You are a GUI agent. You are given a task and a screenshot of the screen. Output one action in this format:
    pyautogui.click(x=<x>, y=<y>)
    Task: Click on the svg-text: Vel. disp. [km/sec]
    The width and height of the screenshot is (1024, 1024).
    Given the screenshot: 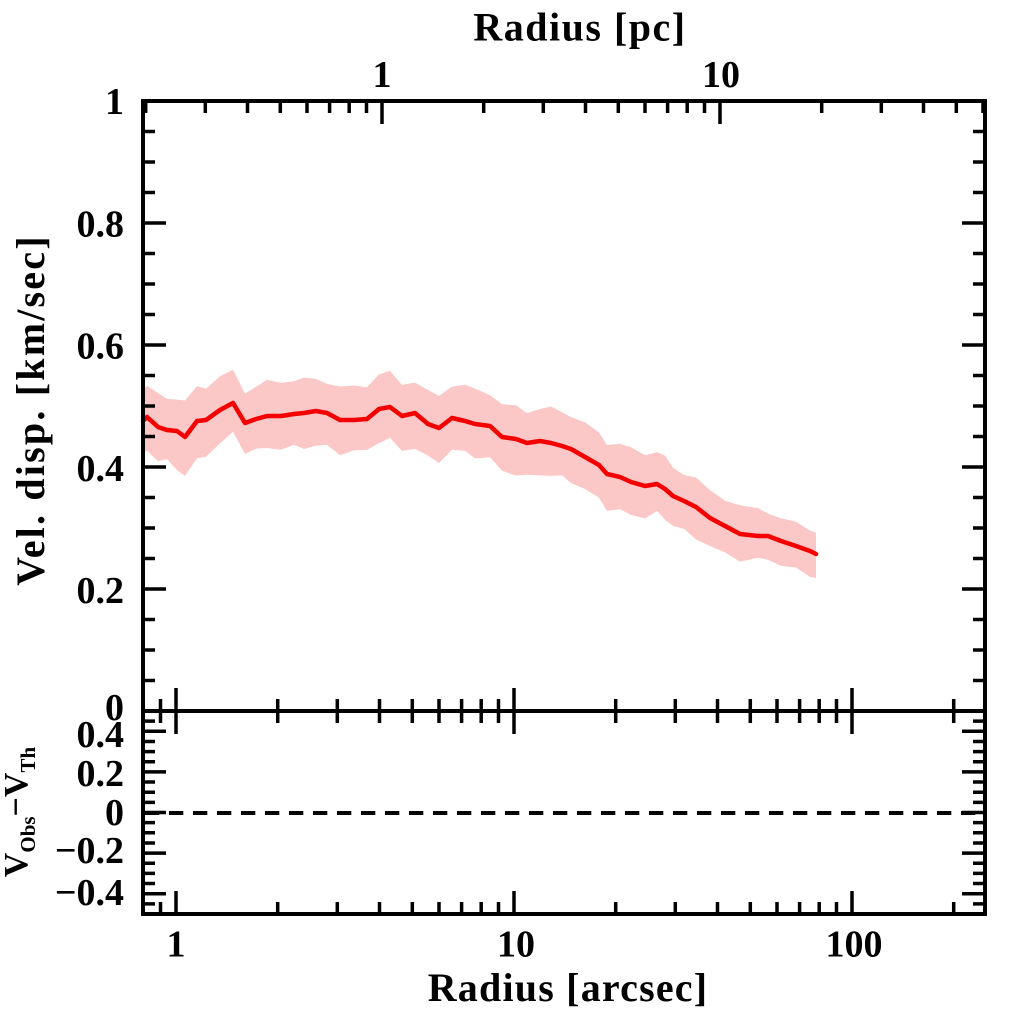 What is the action you would take?
    pyautogui.click(x=30, y=409)
    